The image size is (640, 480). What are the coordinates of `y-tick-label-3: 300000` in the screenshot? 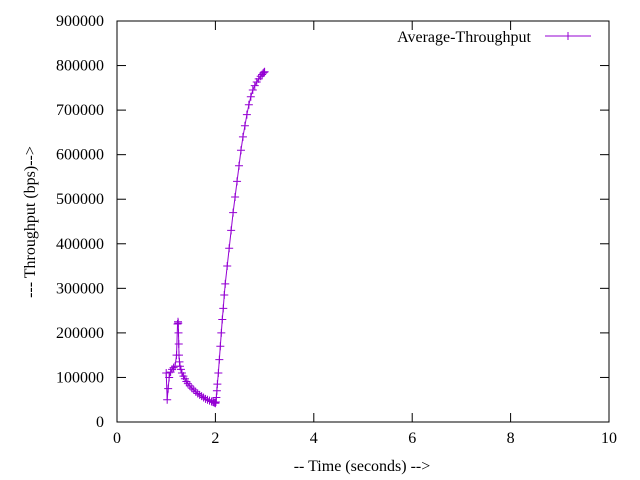 It's located at (80, 288).